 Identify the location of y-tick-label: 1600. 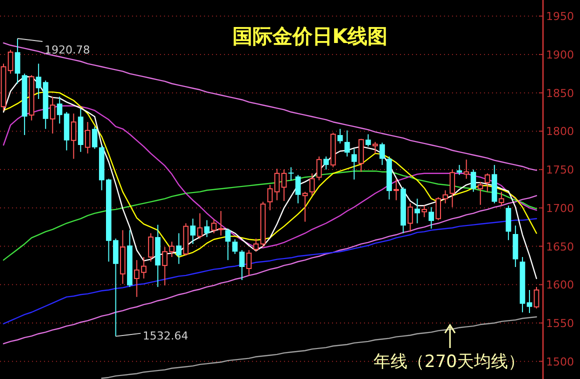
(560, 285).